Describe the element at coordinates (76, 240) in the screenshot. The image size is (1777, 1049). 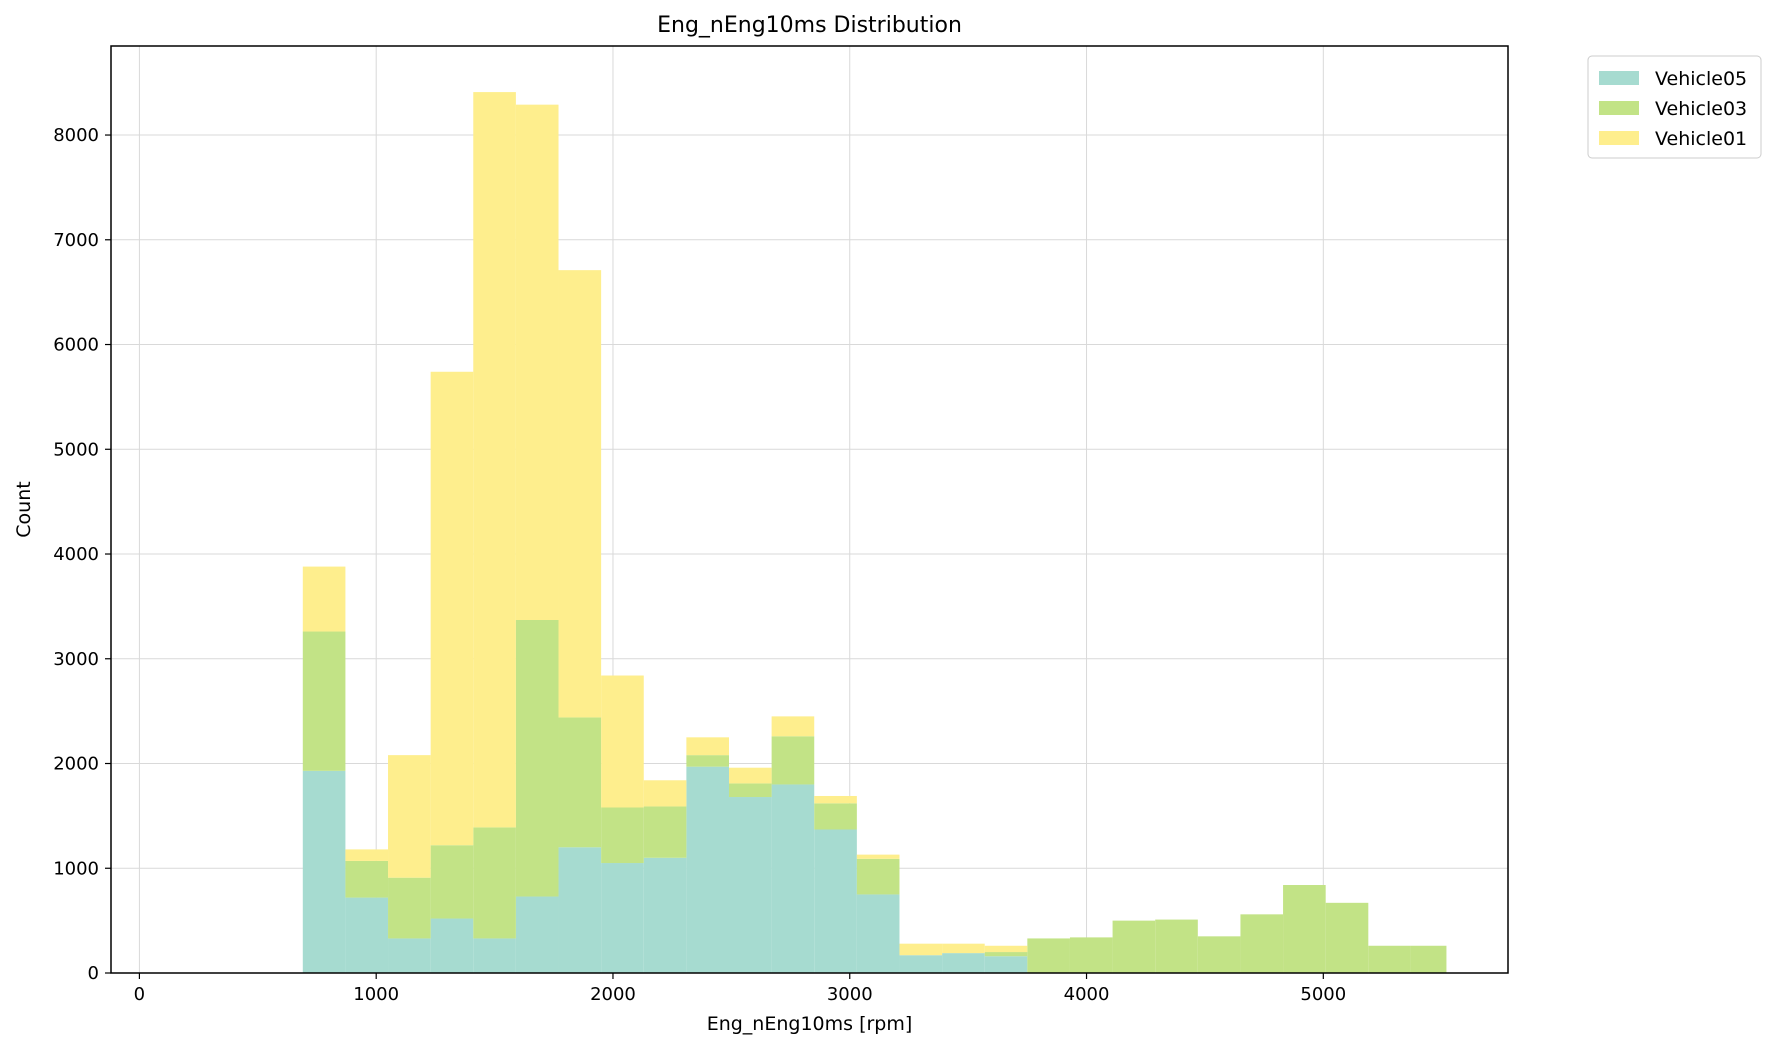
I see `y-tick-label: 7000` at that location.